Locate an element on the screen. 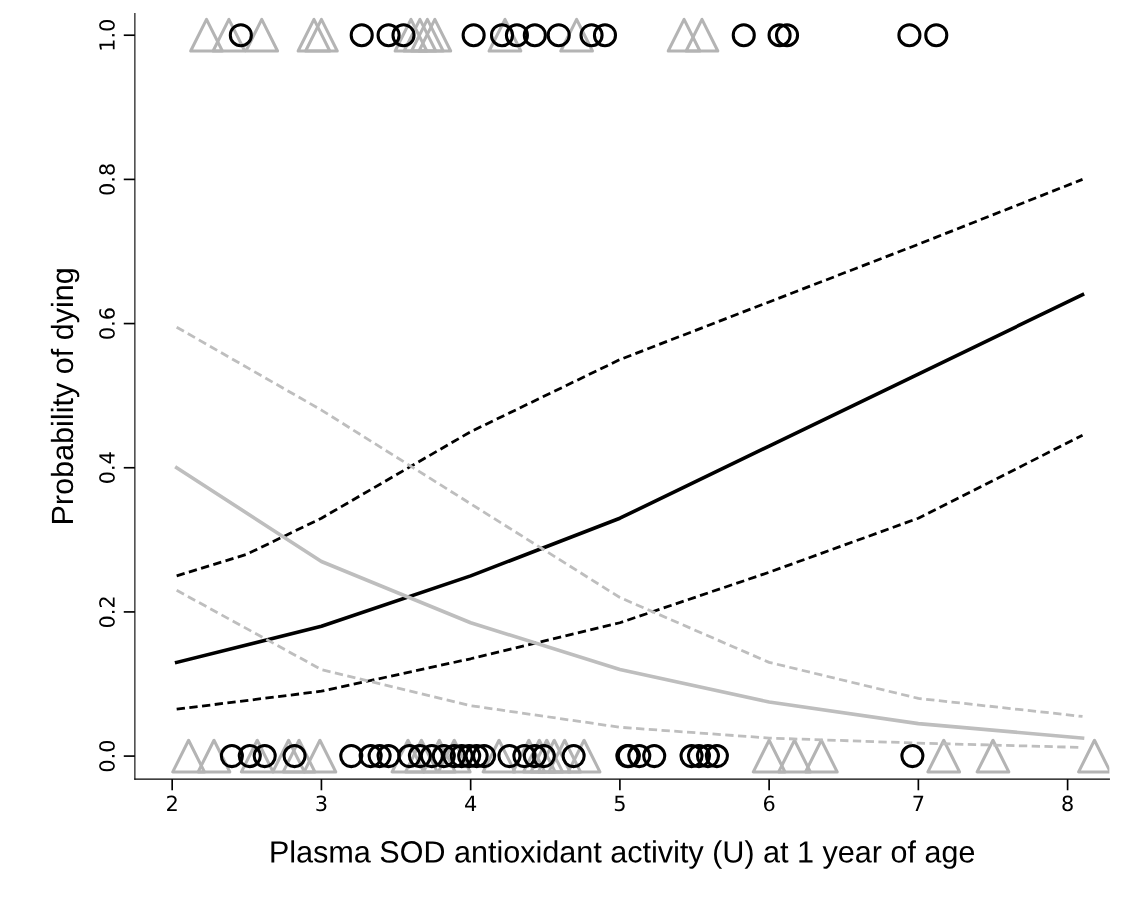 The width and height of the screenshot is (1124, 906). x-tick-label: 5 is located at coordinates (619, 803).